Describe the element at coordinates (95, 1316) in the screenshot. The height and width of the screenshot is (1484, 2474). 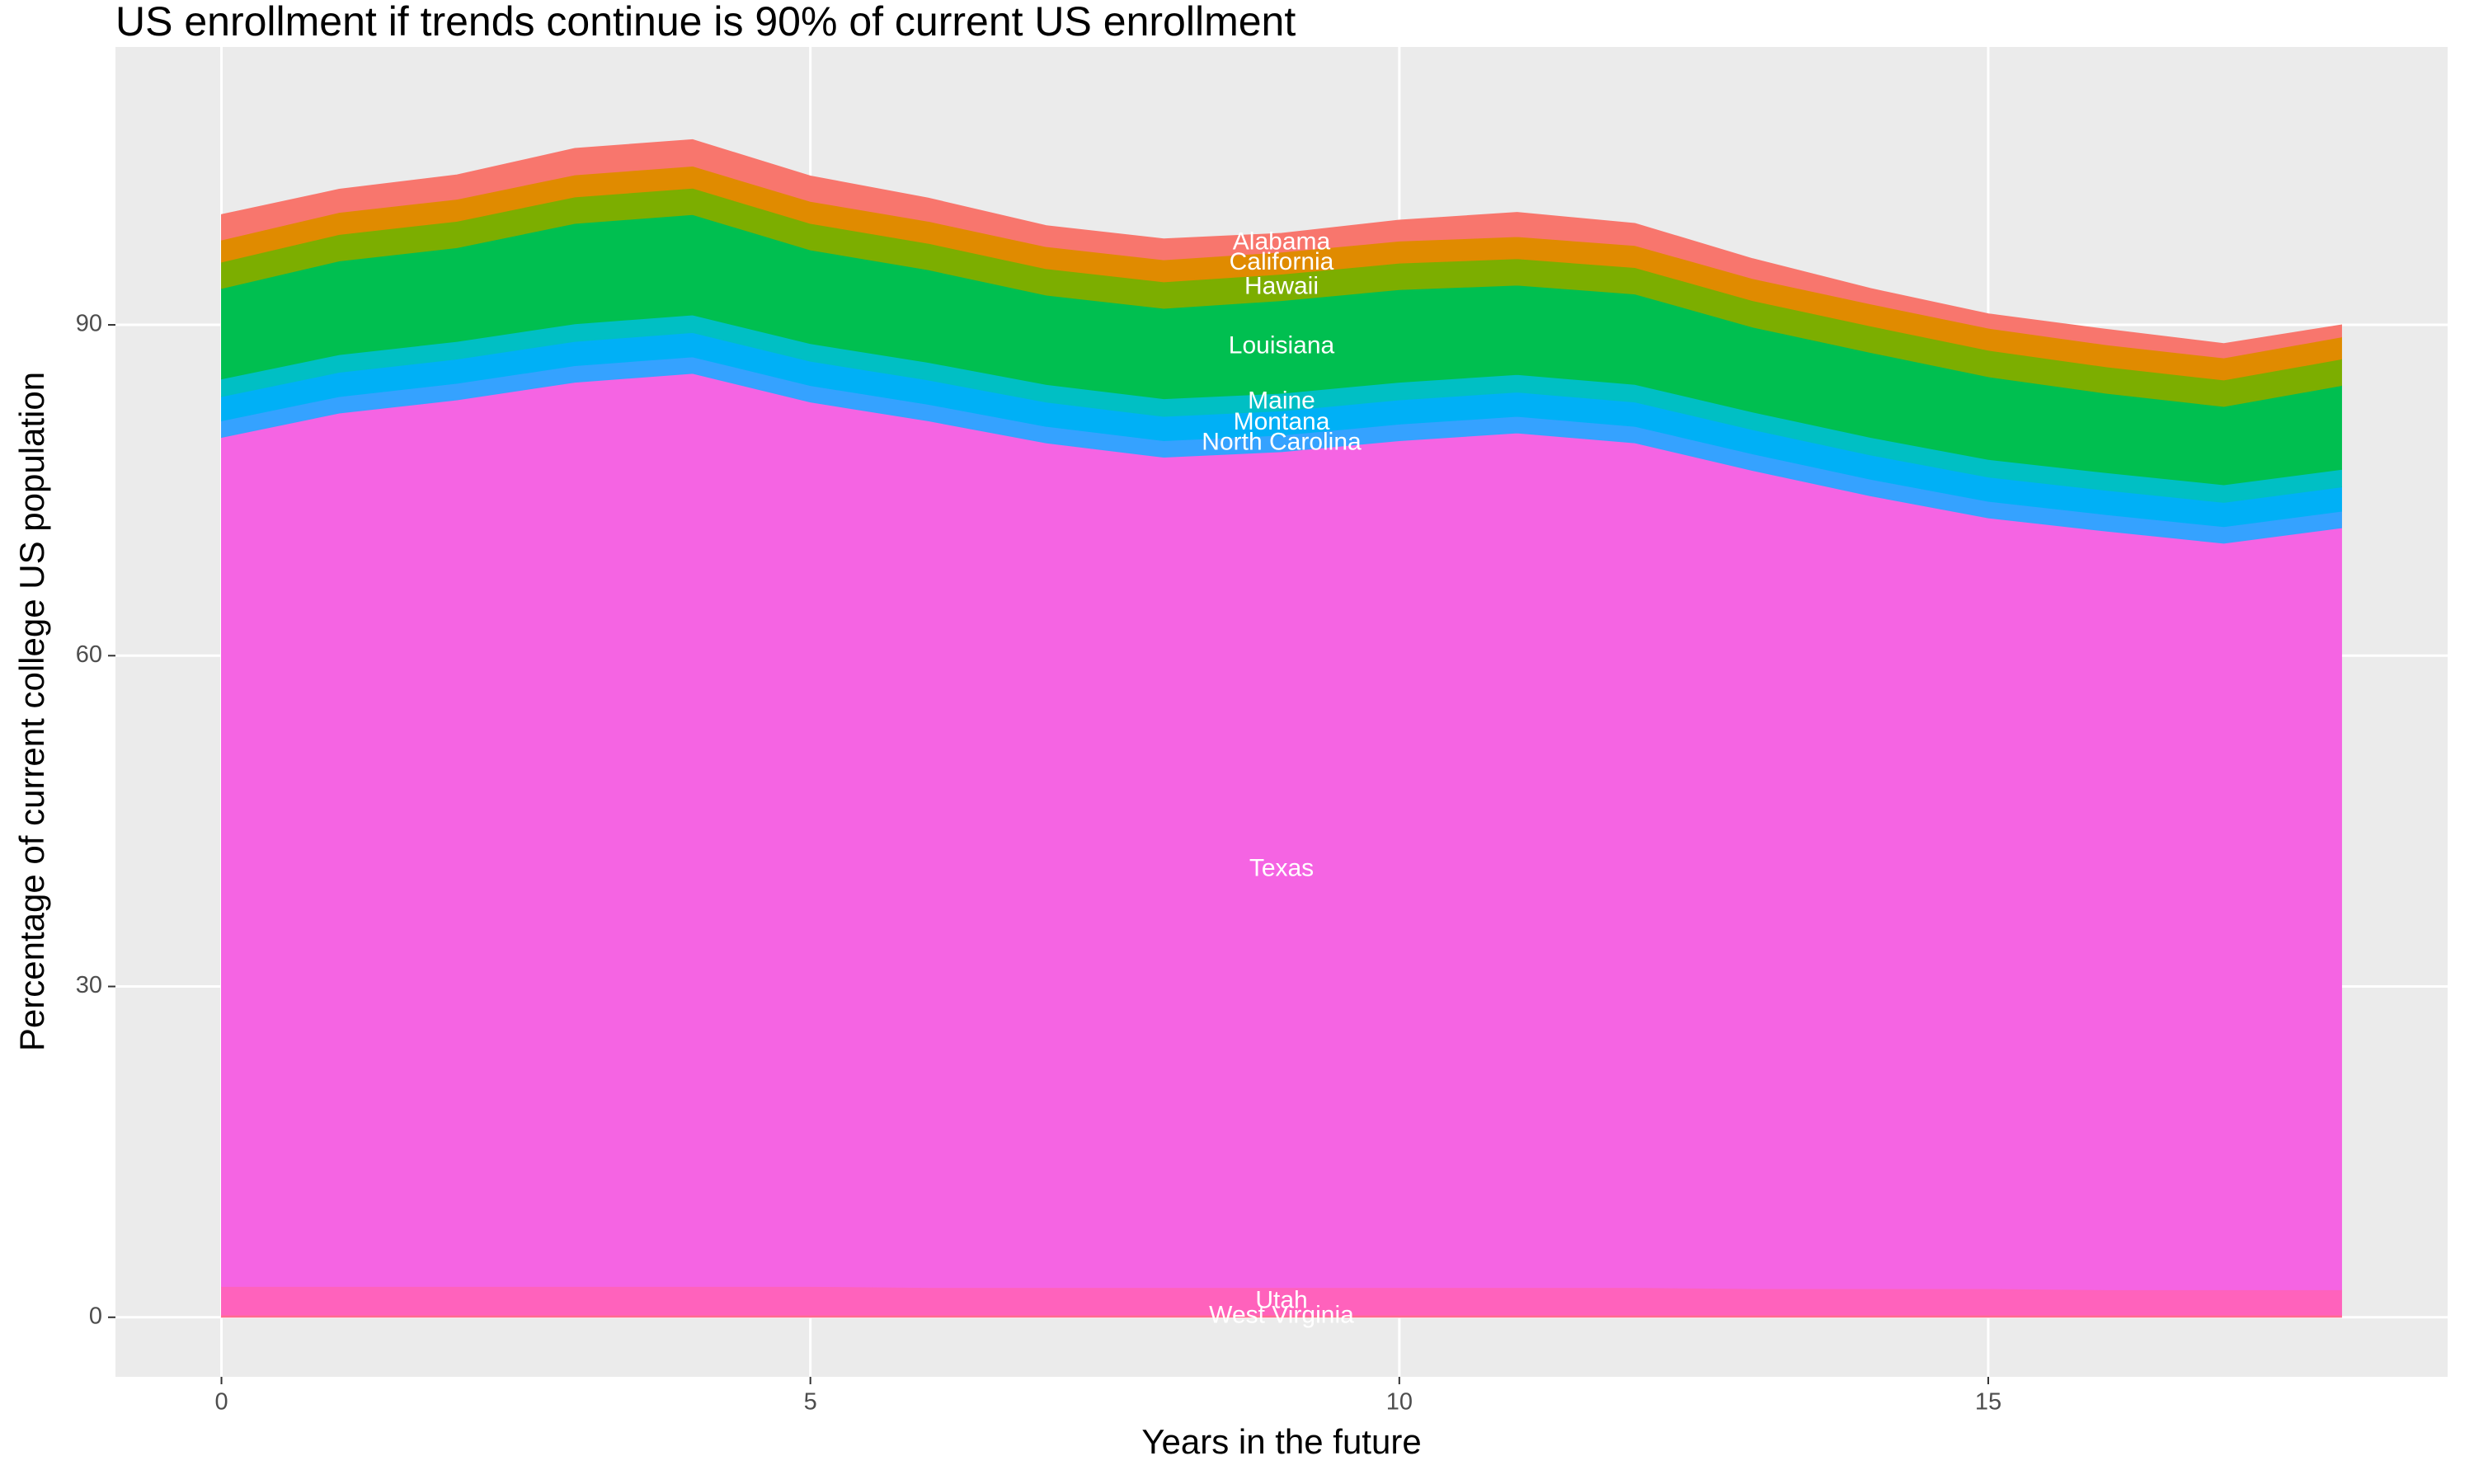
I see `y-tick-label: 0` at that location.